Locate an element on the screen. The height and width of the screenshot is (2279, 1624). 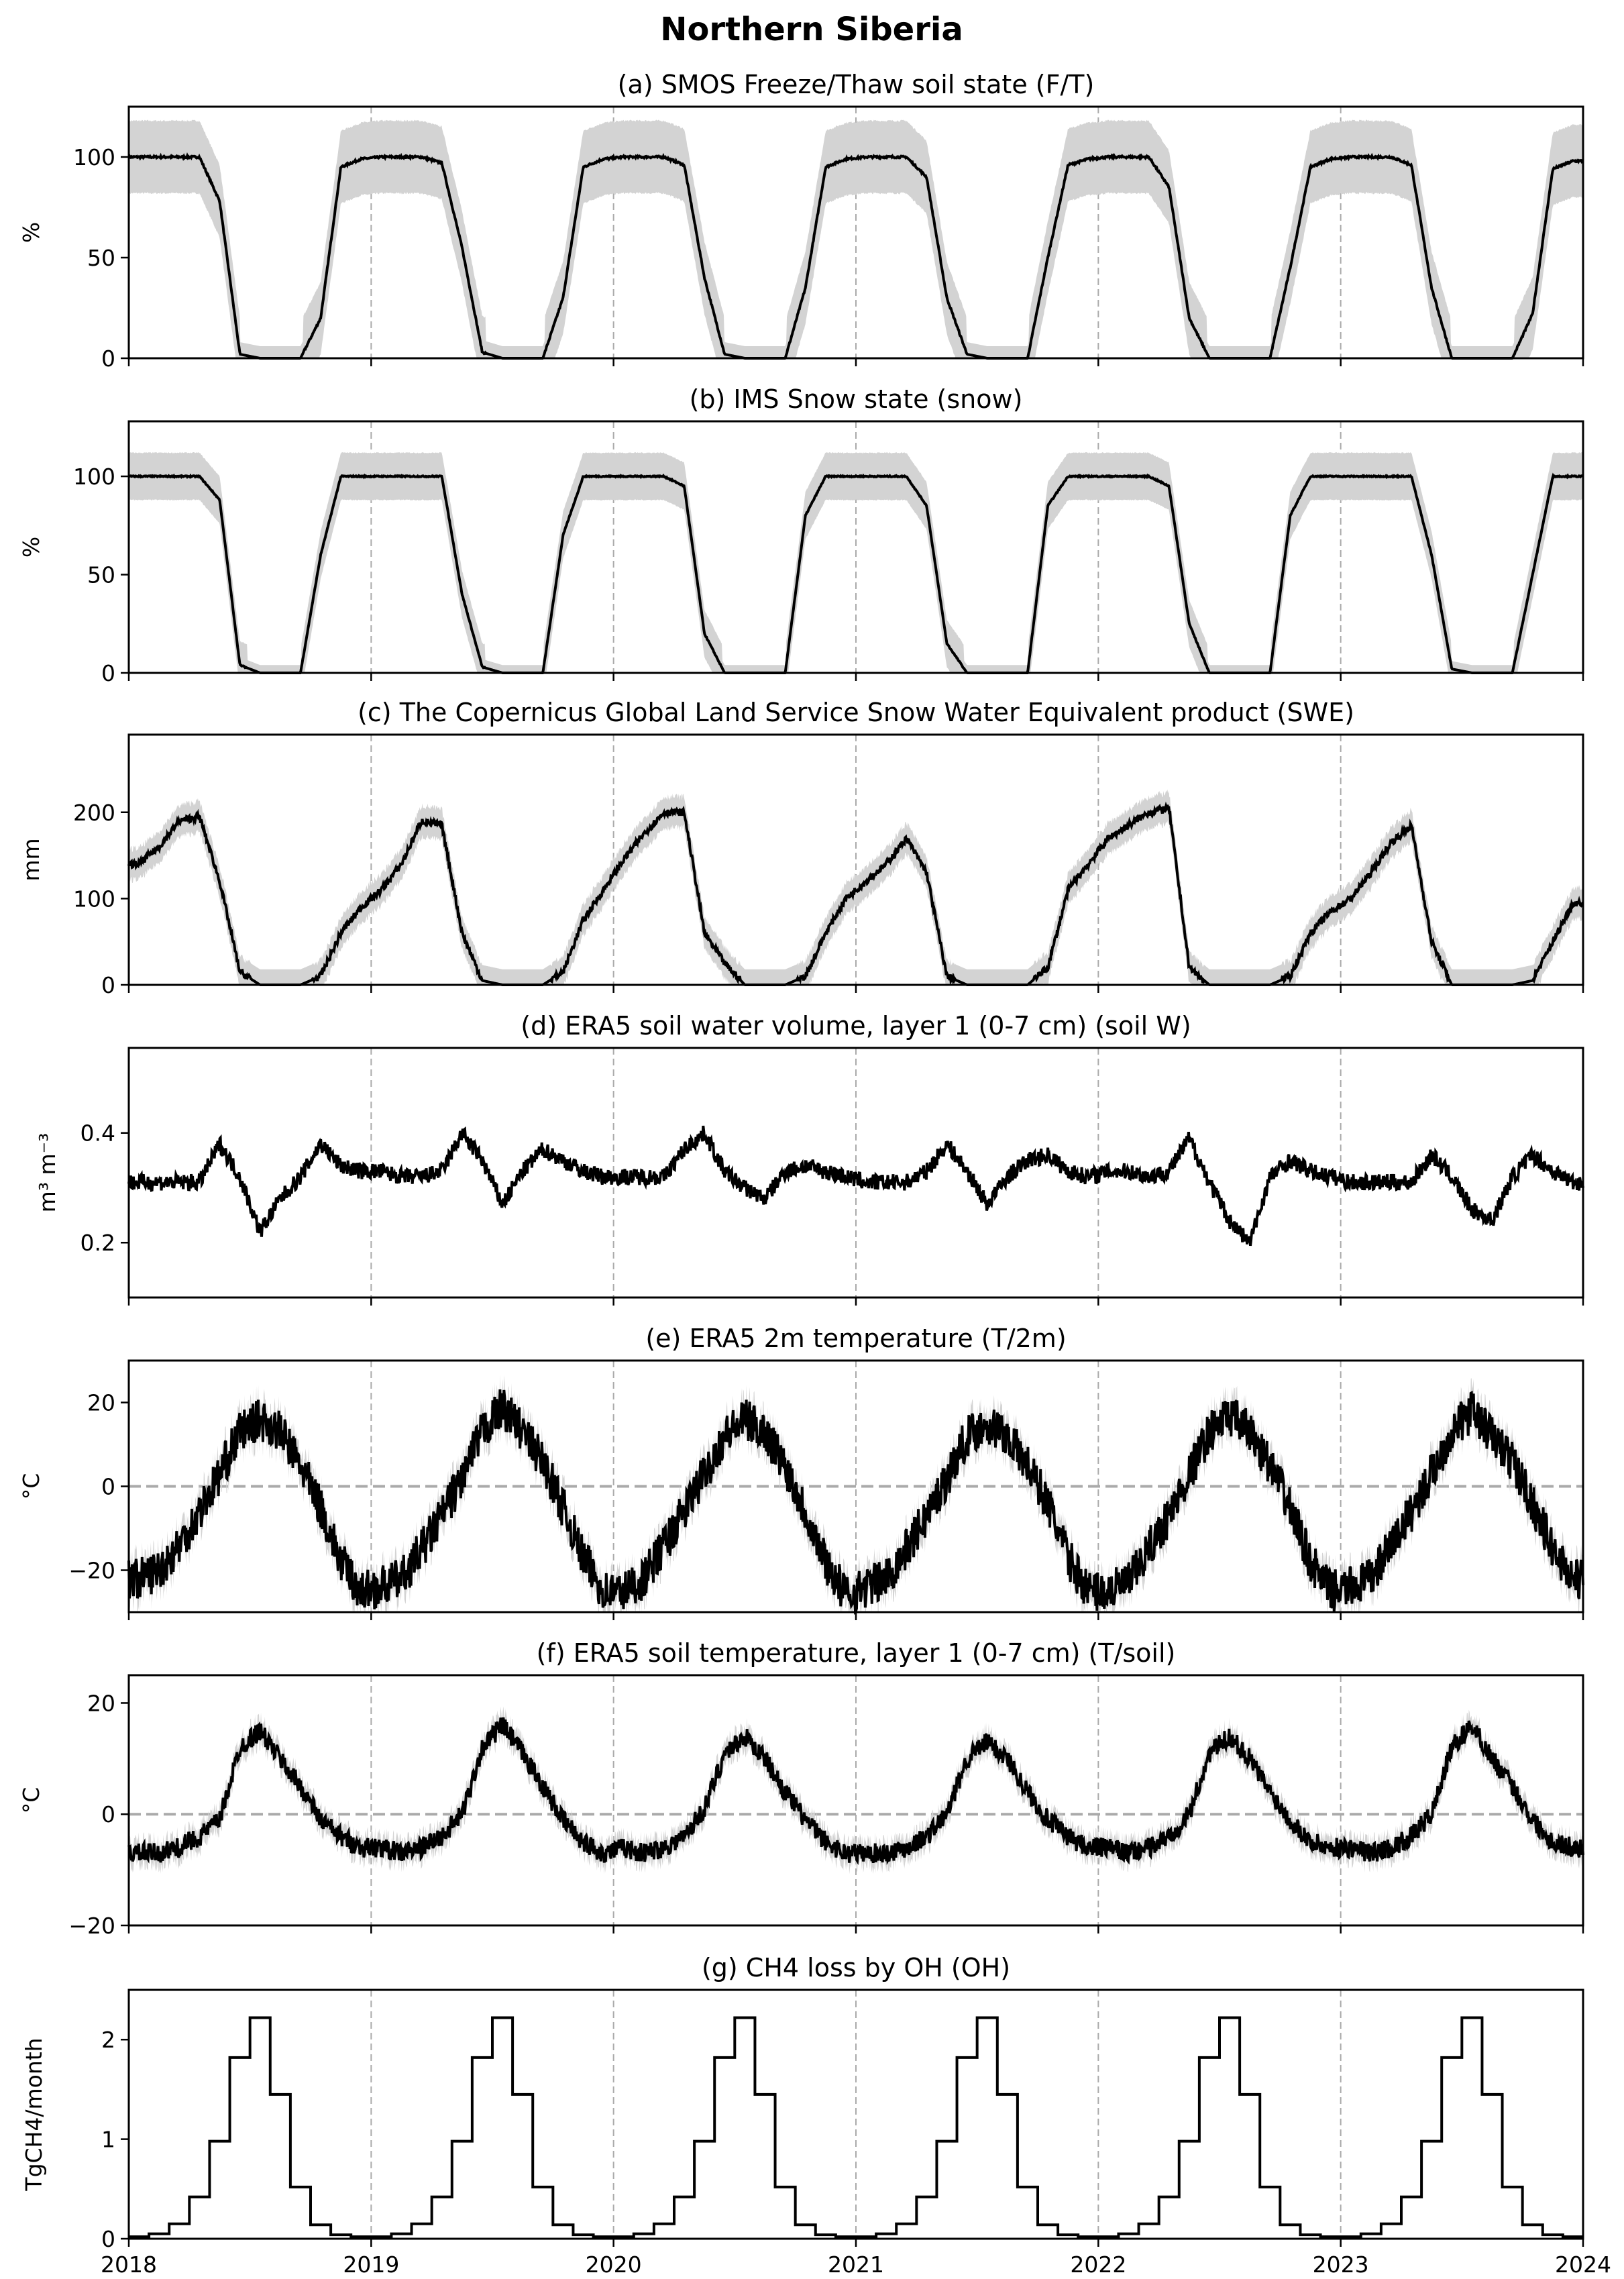
panel-title: (a) SMOS Freeze/Thaw soil state (F/T) is located at coordinates (856, 84).